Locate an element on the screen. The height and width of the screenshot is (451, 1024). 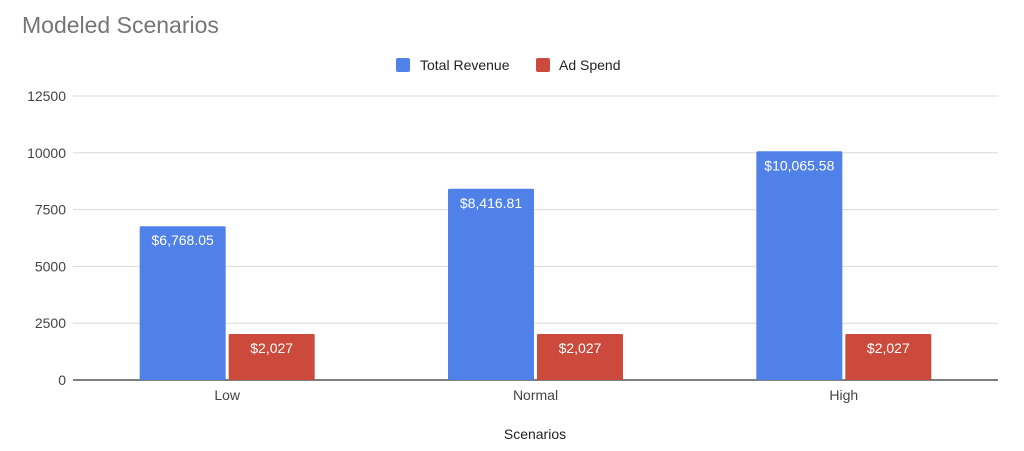
y-tick-label: 7500 is located at coordinates (50, 210).